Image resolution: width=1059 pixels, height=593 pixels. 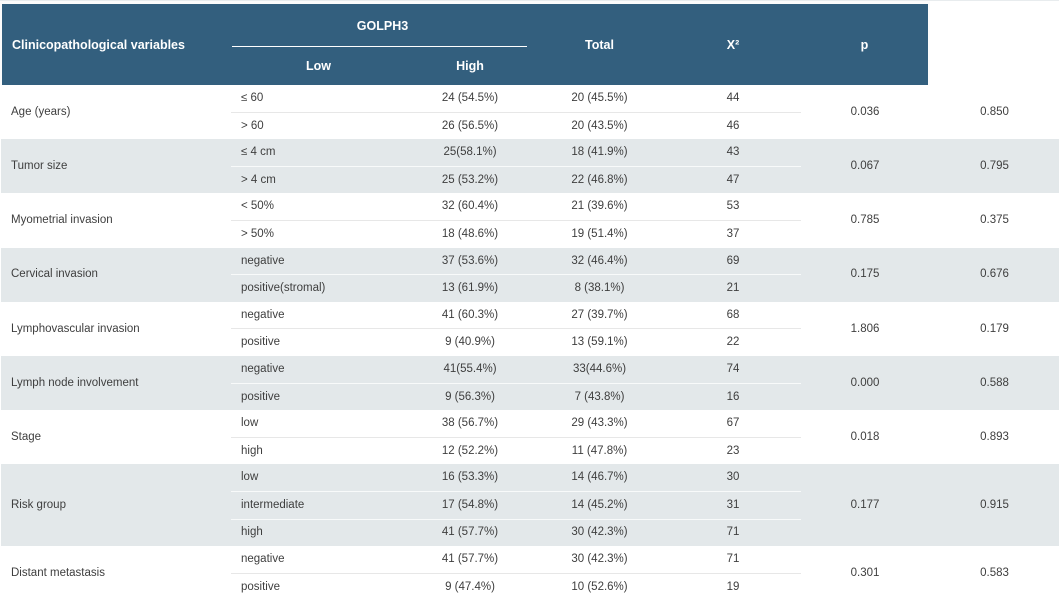 What do you see at coordinates (599, 424) in the screenshot?
I see `high-cell: 29 (43.3%)` at bounding box center [599, 424].